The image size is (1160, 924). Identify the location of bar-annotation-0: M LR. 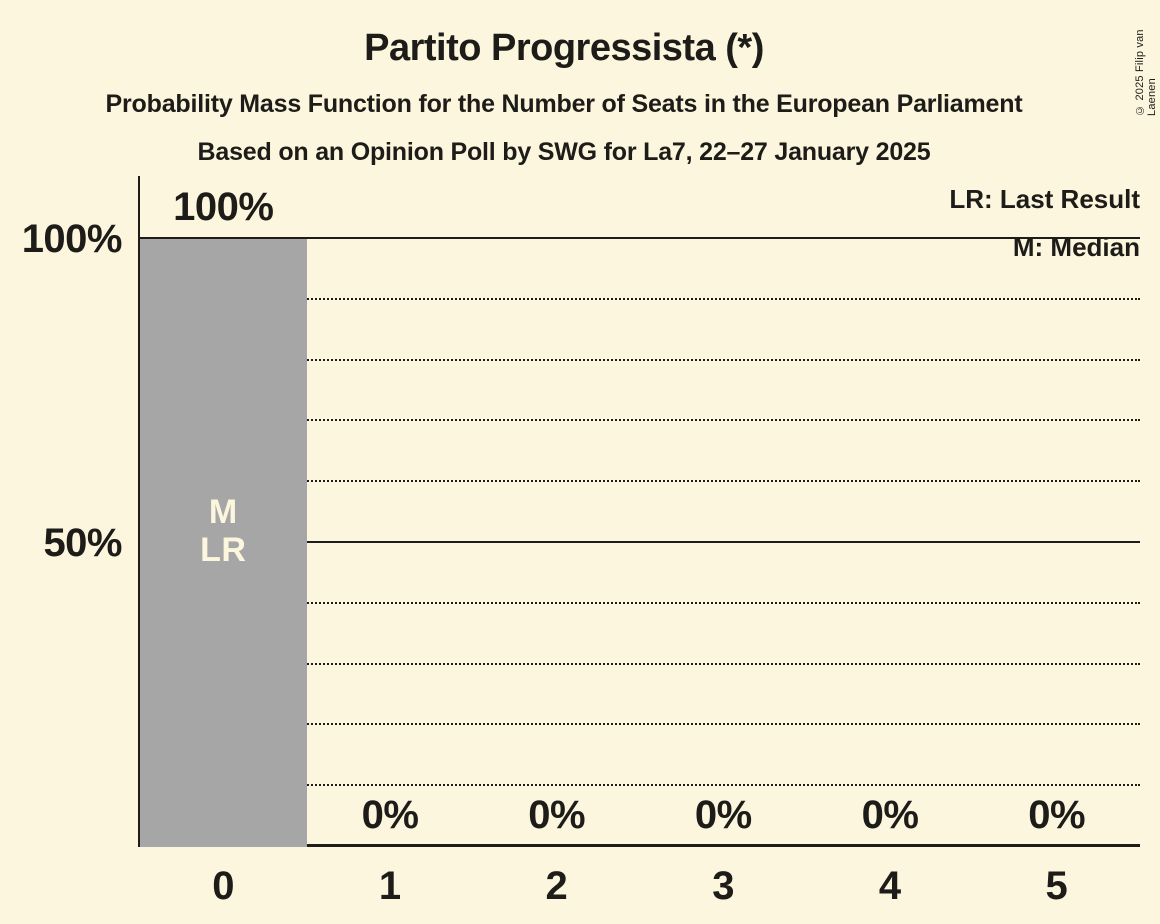
(223, 531).